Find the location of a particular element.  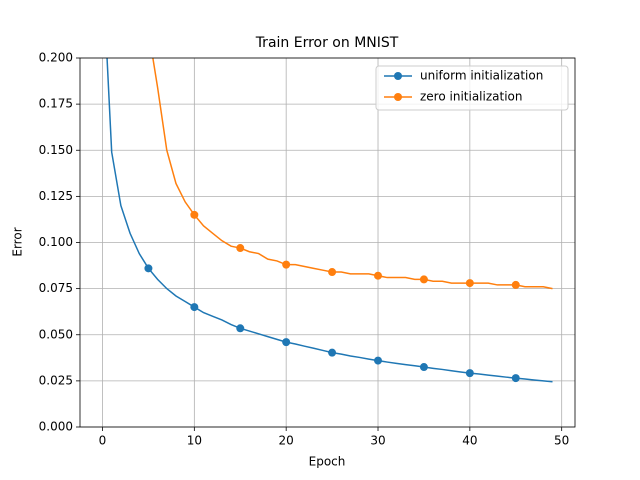

x-tick-label: 30 is located at coordinates (377, 441).